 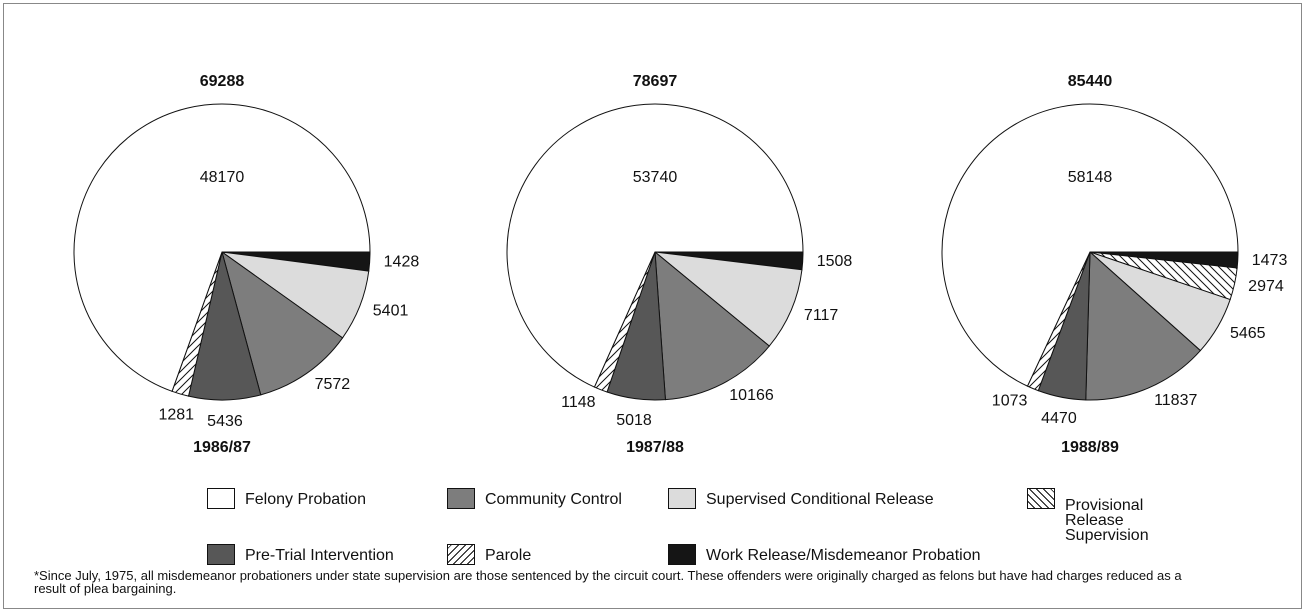 I want to click on slice-label: 5401, so click(x=391, y=310).